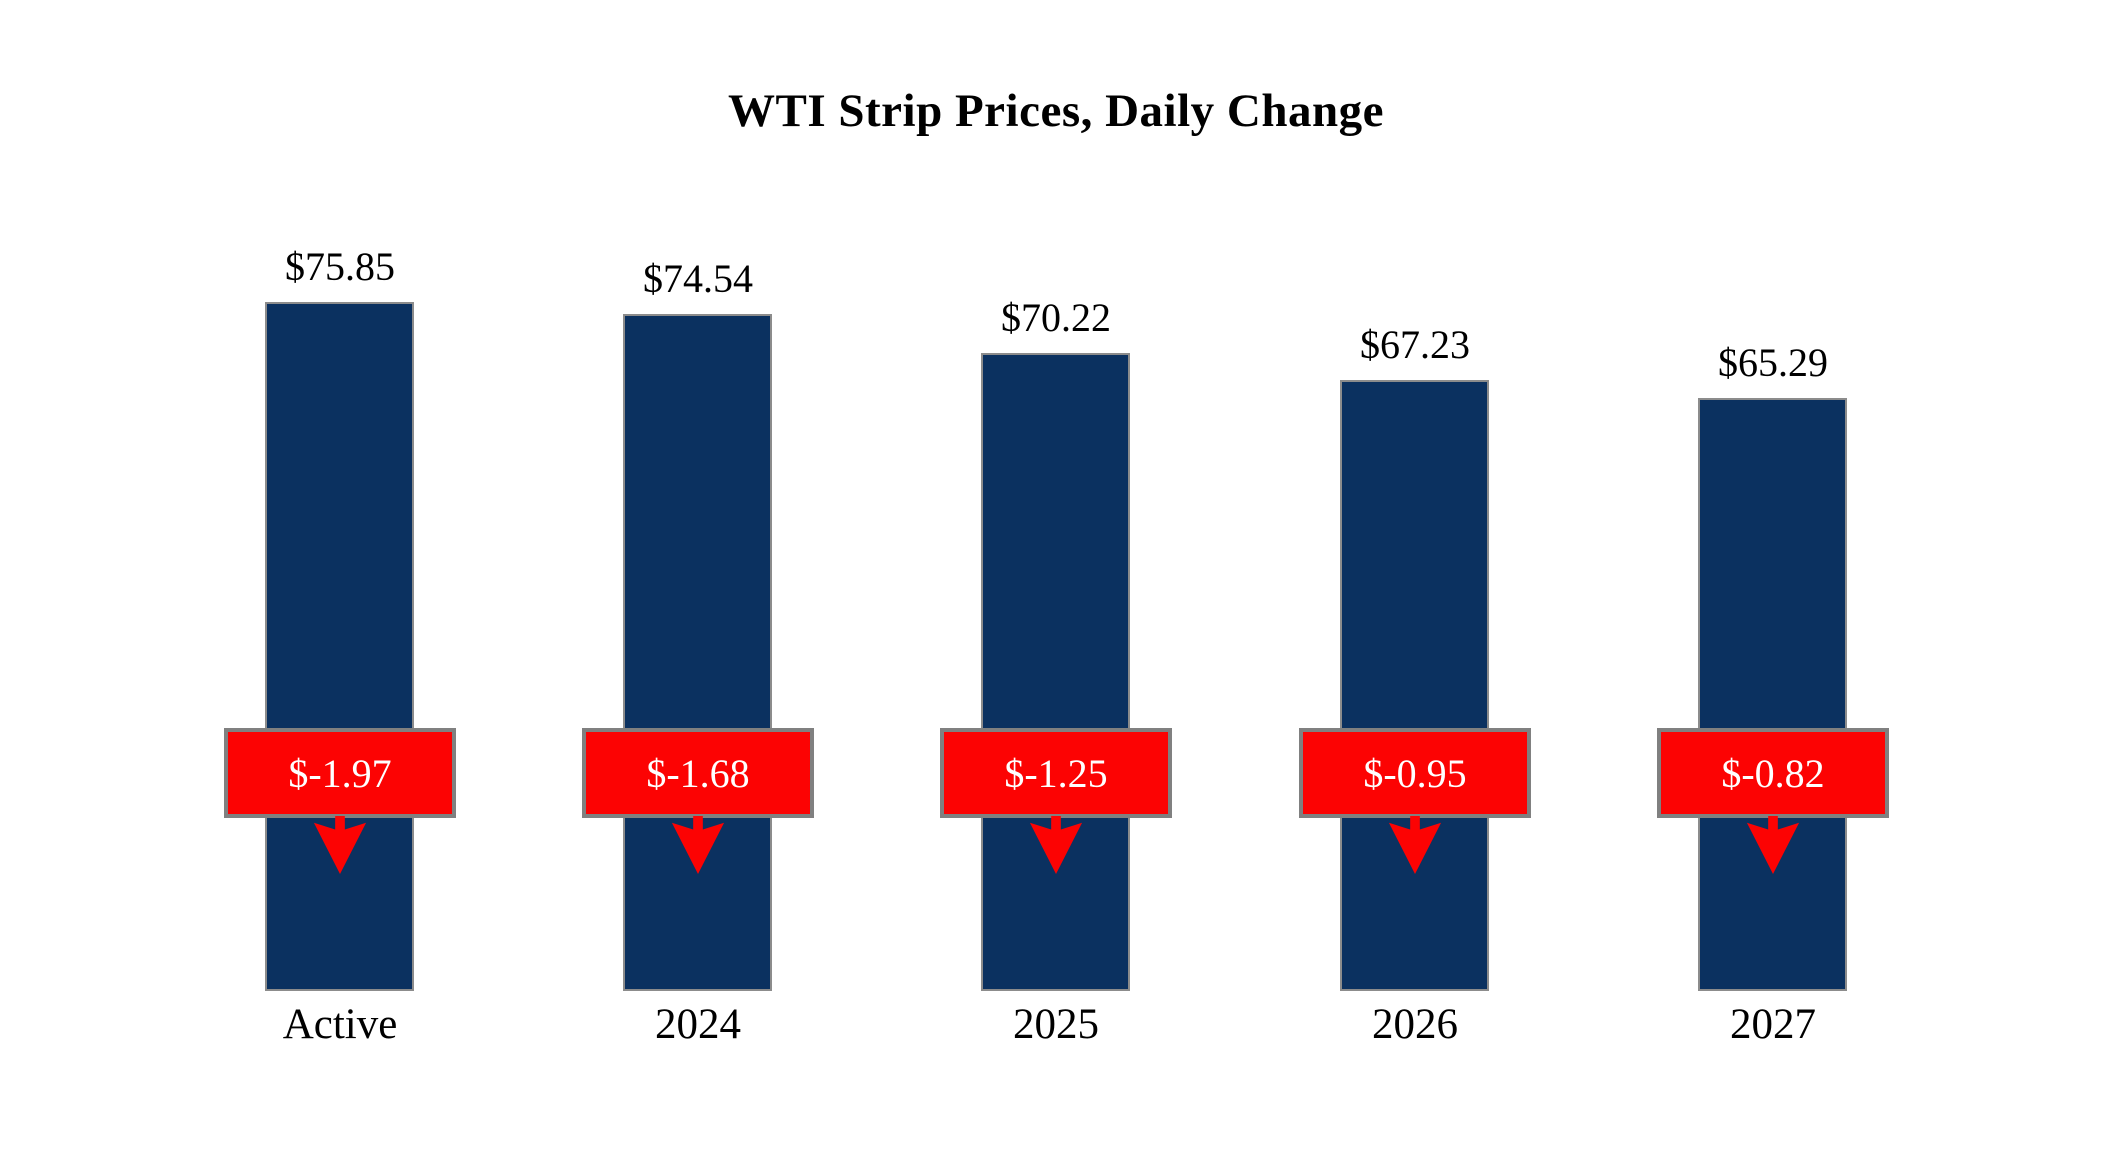 The width and height of the screenshot is (2112, 1152). I want to click on bar-group-active: $75.85 $-1.97 Active, so click(340, 576).